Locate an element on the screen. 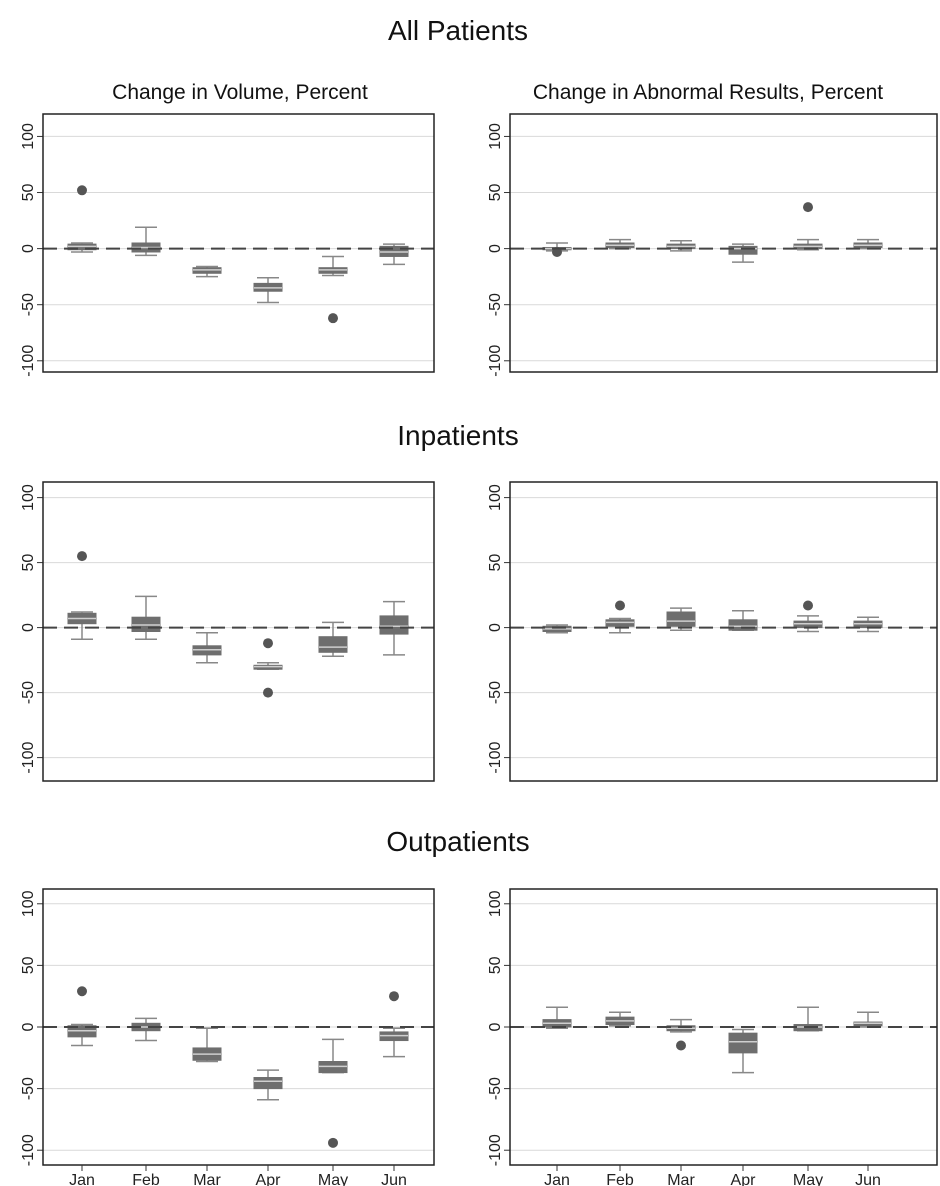 The height and width of the screenshot is (1186, 940). x-tick-label: Feb is located at coordinates (146, 1179).